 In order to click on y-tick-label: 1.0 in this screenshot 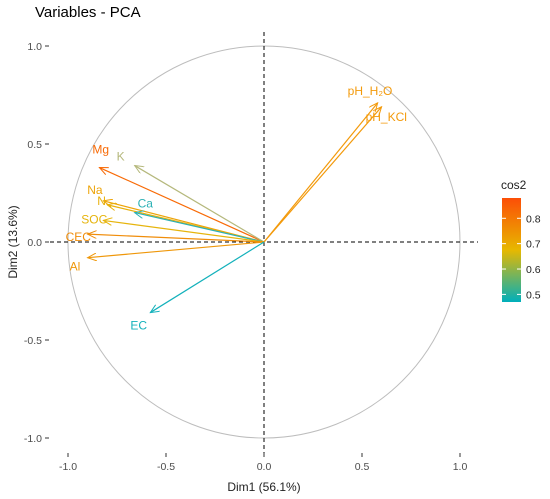, I will do `click(34, 47)`.